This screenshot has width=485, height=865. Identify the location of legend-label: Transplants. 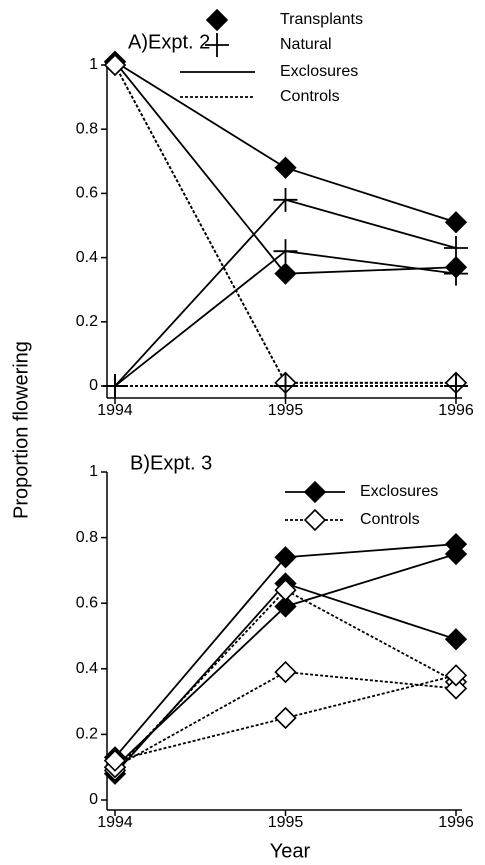
(321, 19).